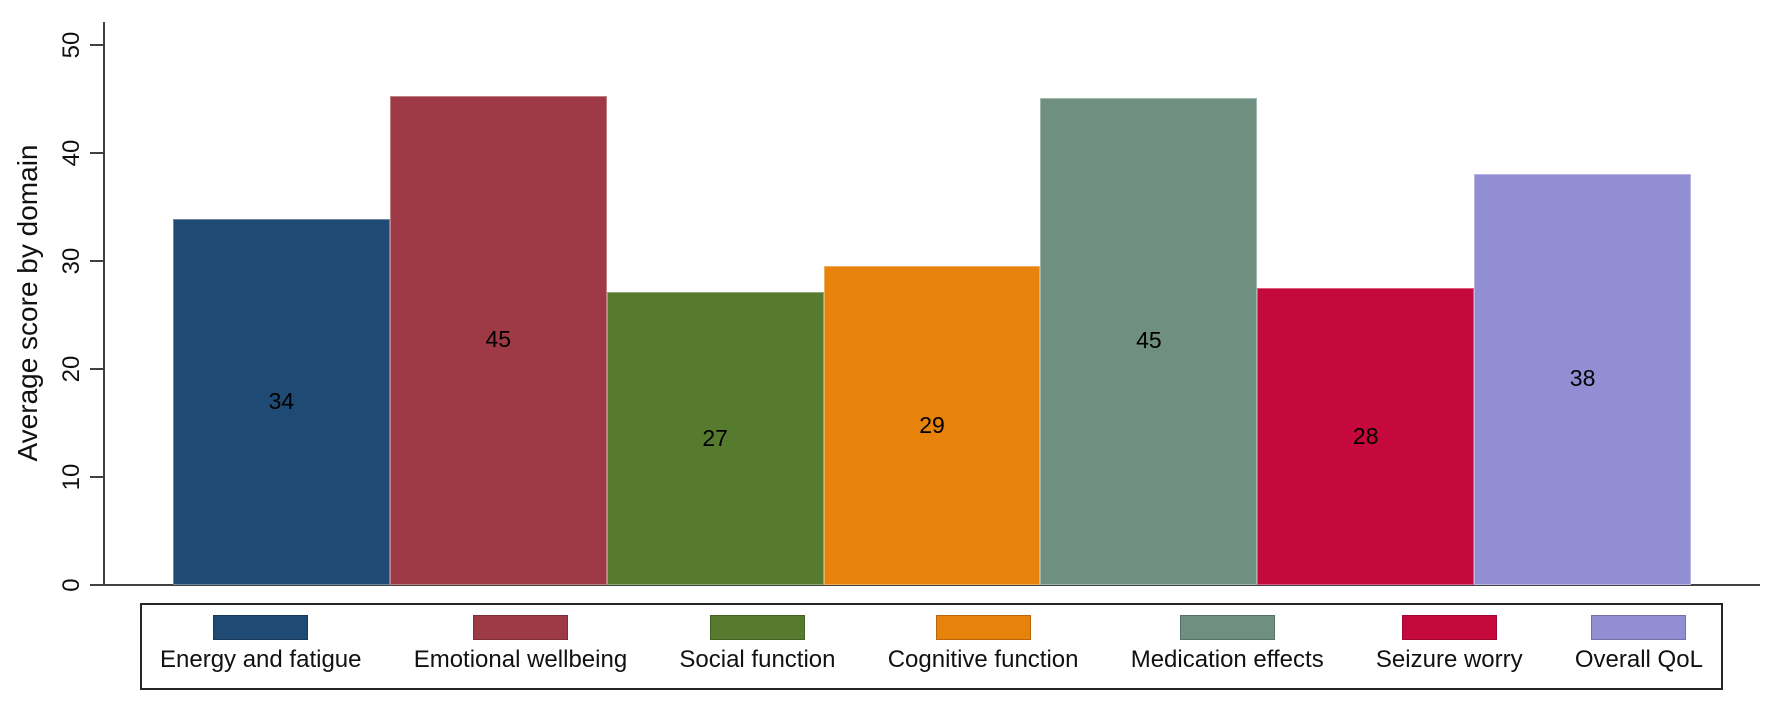 This screenshot has width=1772, height=701. I want to click on legend-swatch-energy-and-fatigue, so click(261, 627).